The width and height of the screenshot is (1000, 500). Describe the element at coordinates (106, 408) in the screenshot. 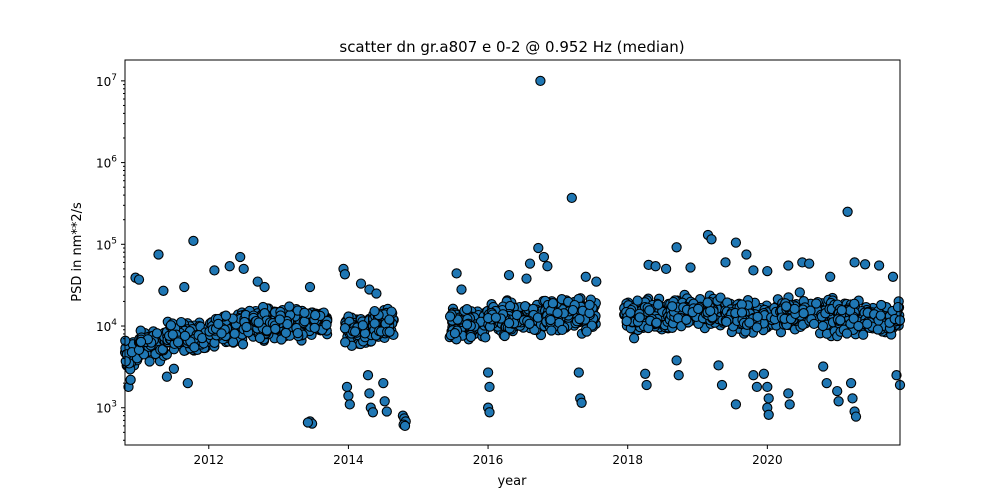

I see `y-tick-label: 10³` at that location.